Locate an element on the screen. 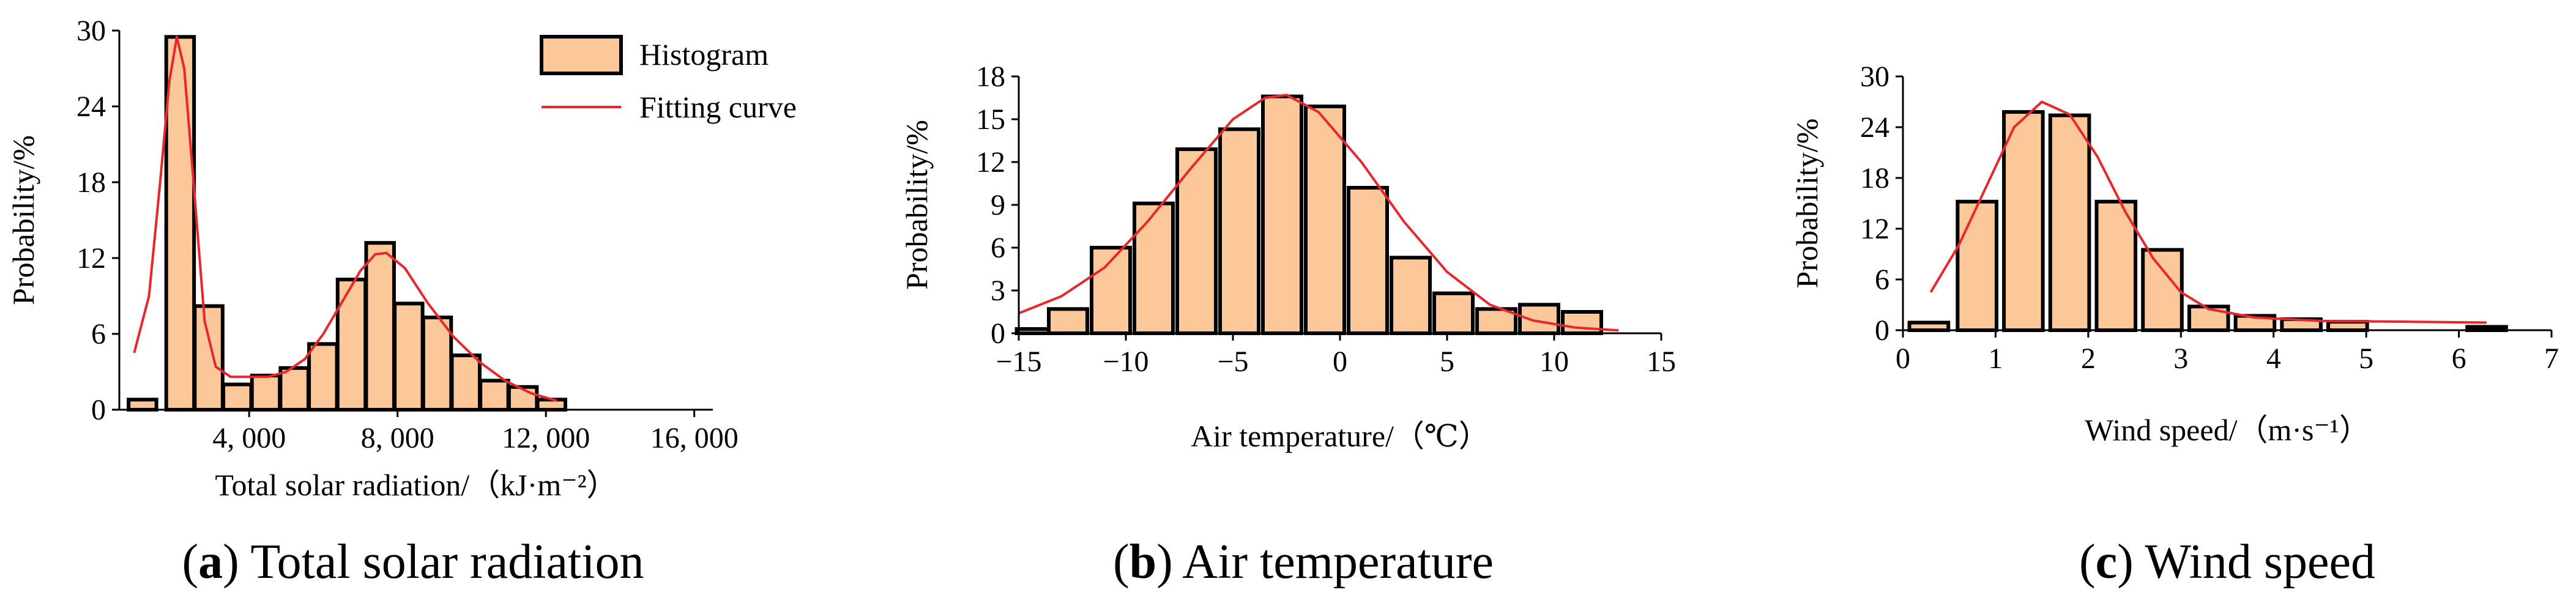  x-tick-label: 2 is located at coordinates (2089, 358).